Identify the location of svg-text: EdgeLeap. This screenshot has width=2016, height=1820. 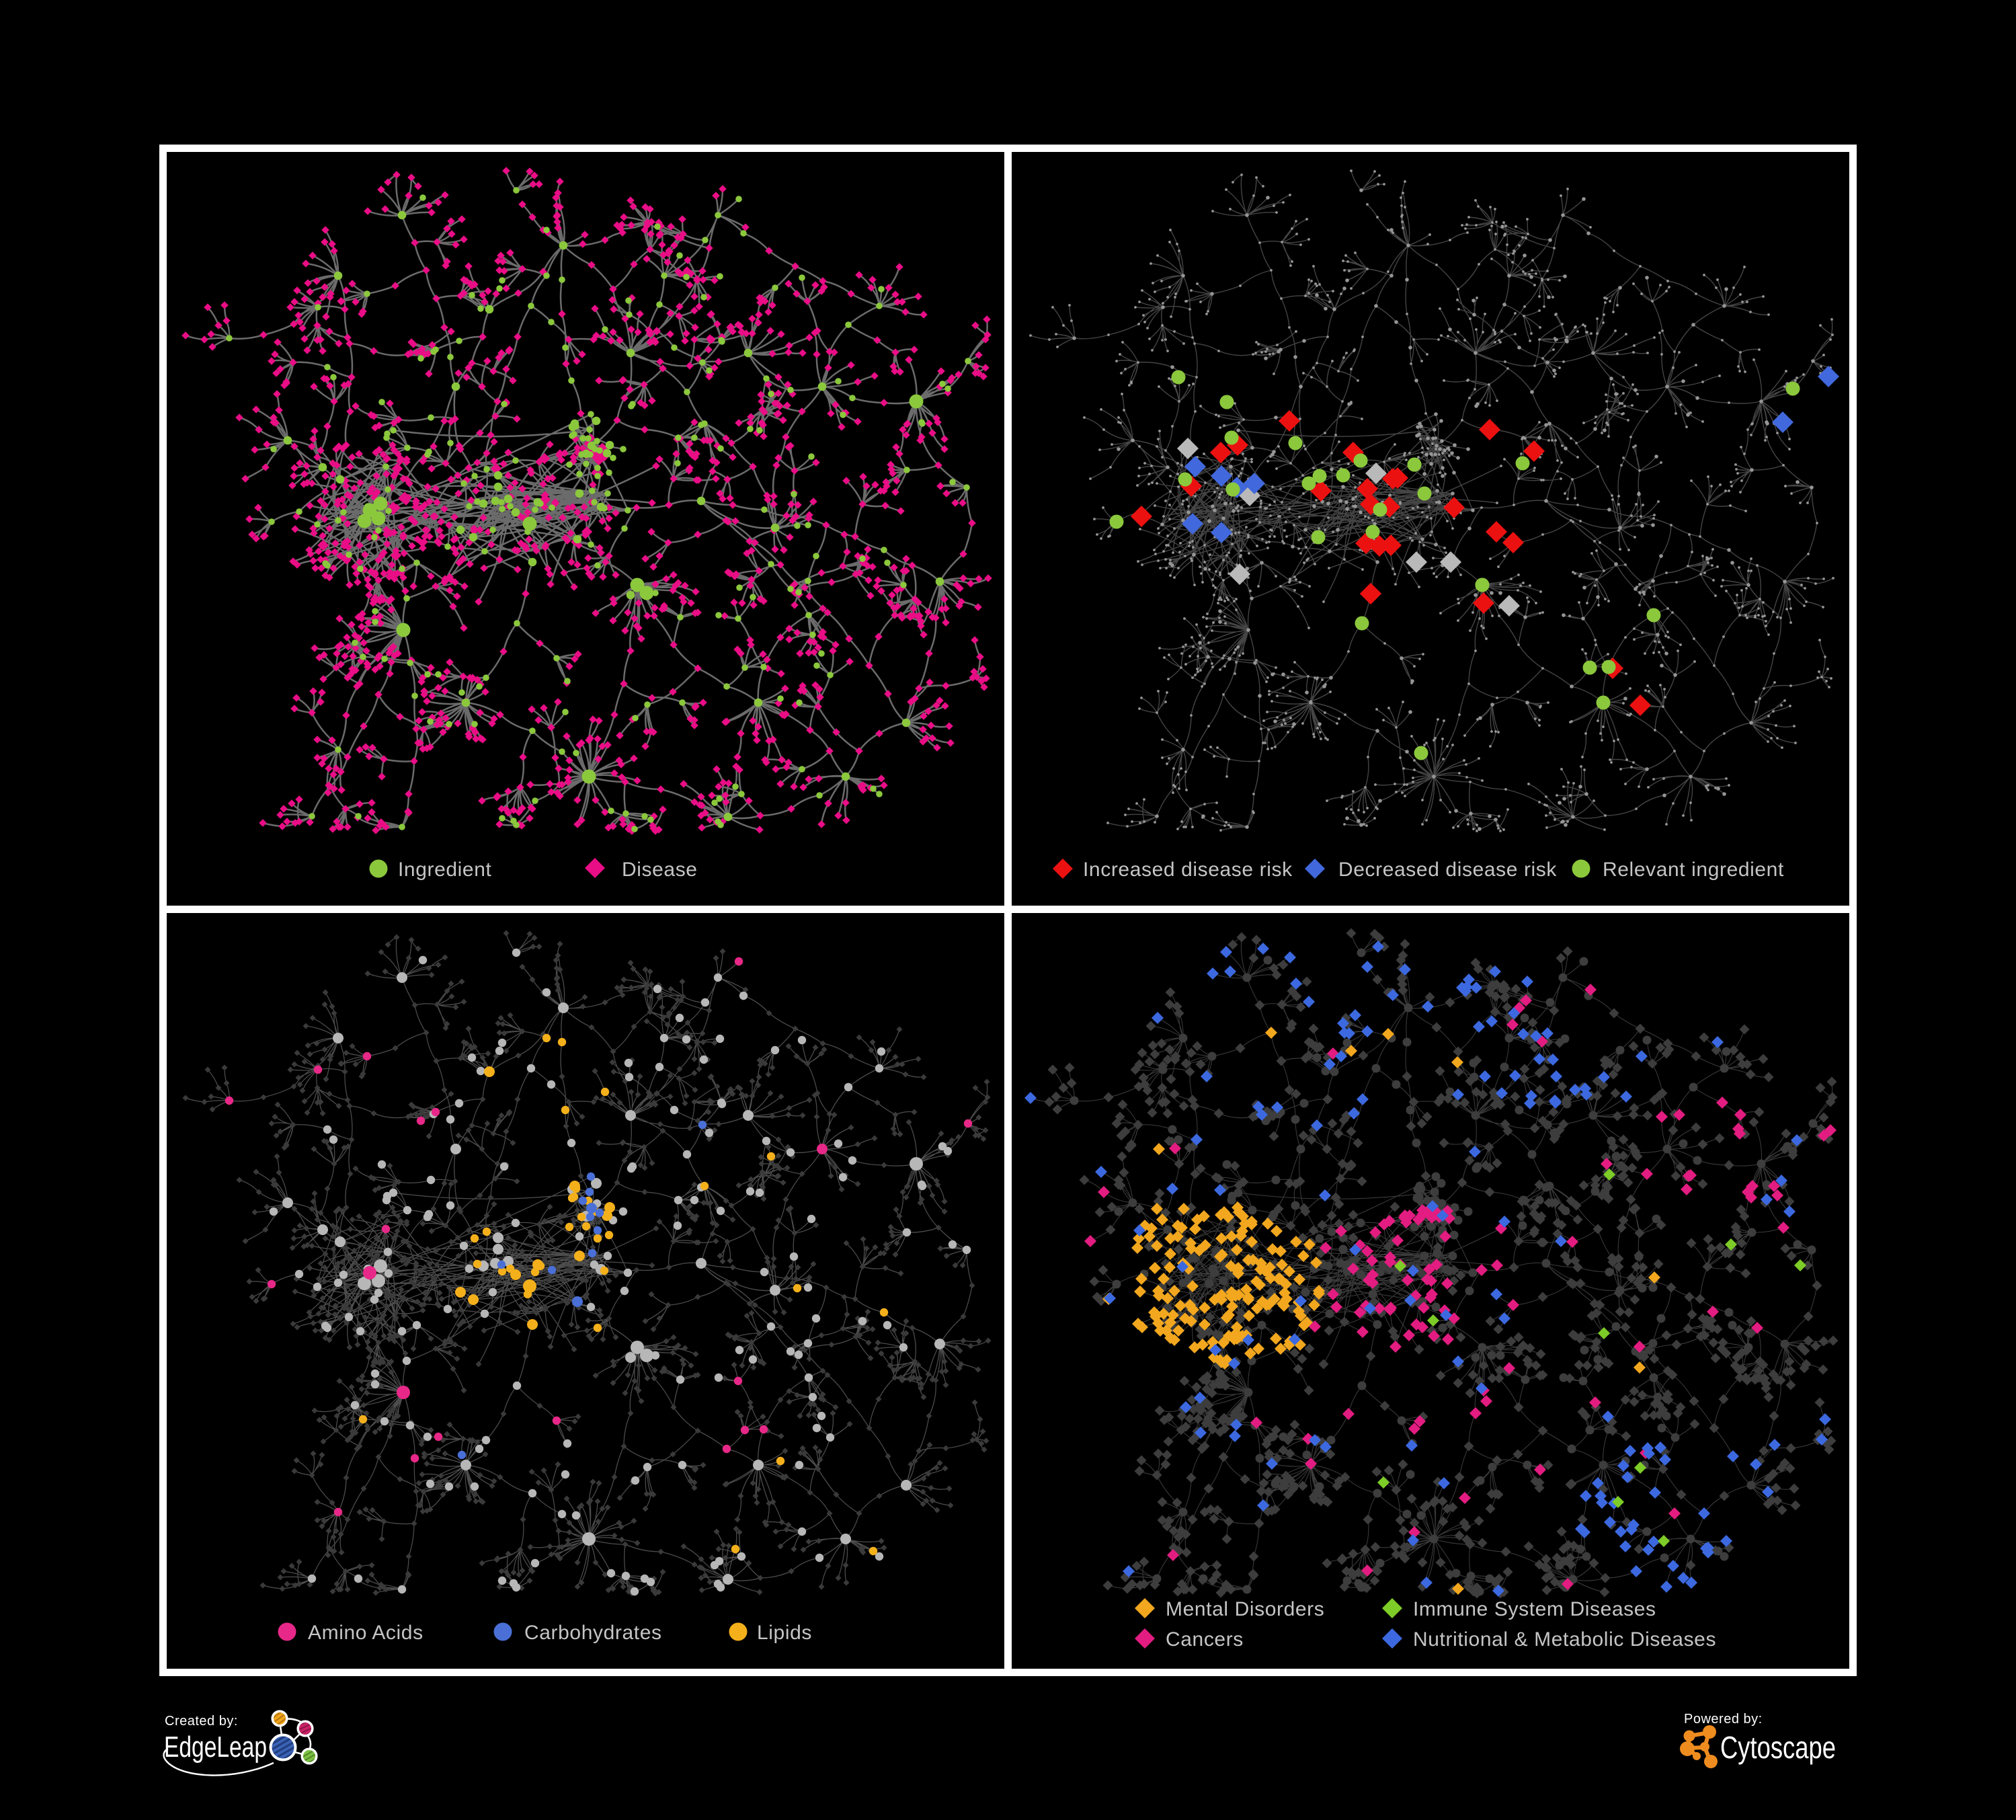
(215, 1747).